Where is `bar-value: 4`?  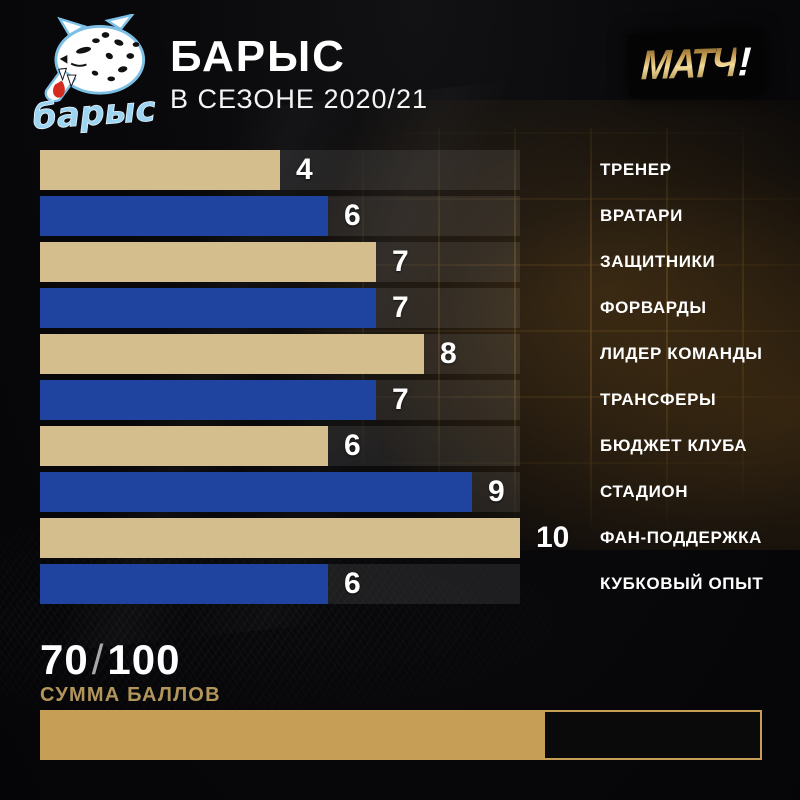 bar-value: 4 is located at coordinates (304, 169).